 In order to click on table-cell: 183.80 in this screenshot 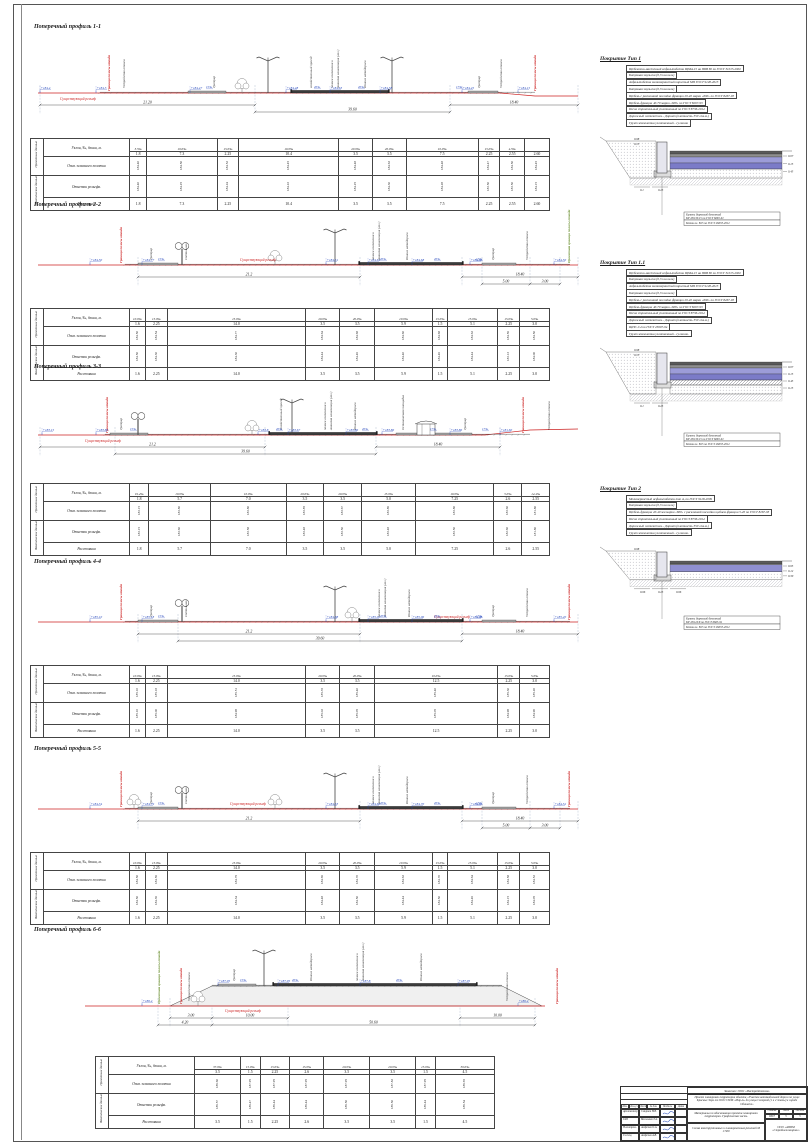, I will do `click(455, 511)`.